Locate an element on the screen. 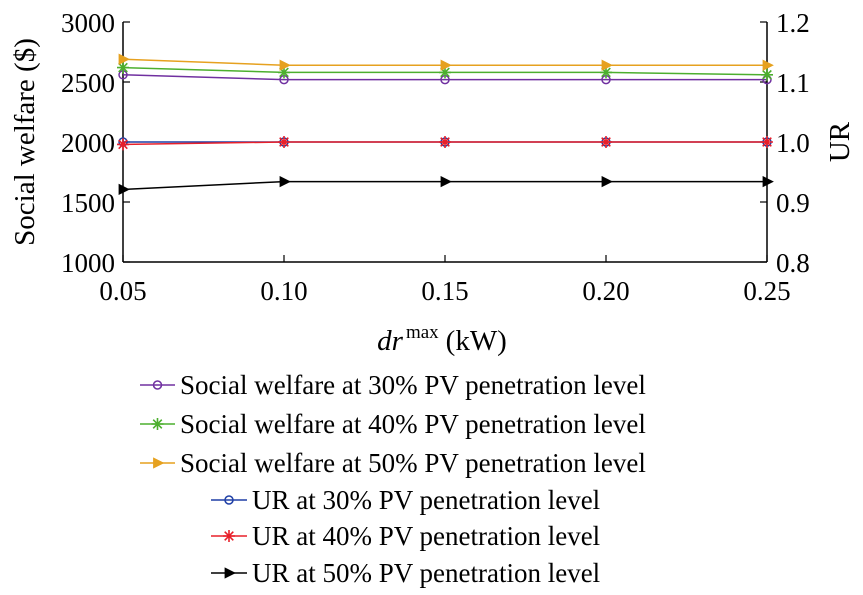 This screenshot has width=863, height=595. y-left-tick-label: 3000 is located at coordinates (88, 23).